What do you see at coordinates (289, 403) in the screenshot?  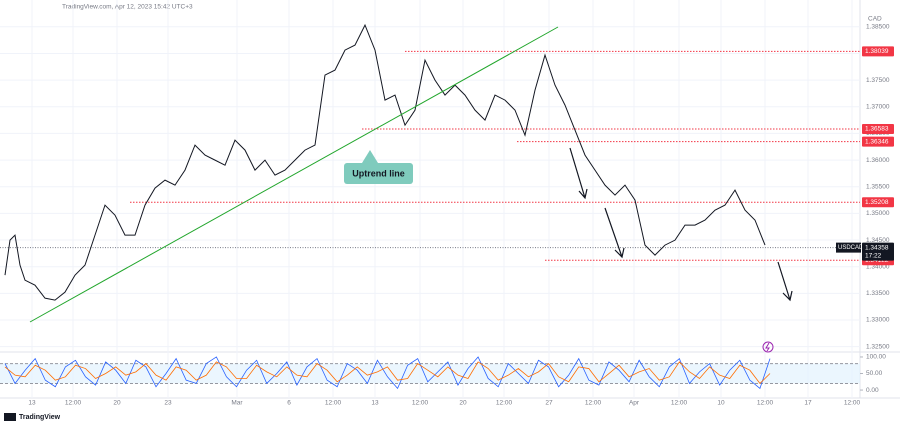 I see `x-tick-label: 6` at bounding box center [289, 403].